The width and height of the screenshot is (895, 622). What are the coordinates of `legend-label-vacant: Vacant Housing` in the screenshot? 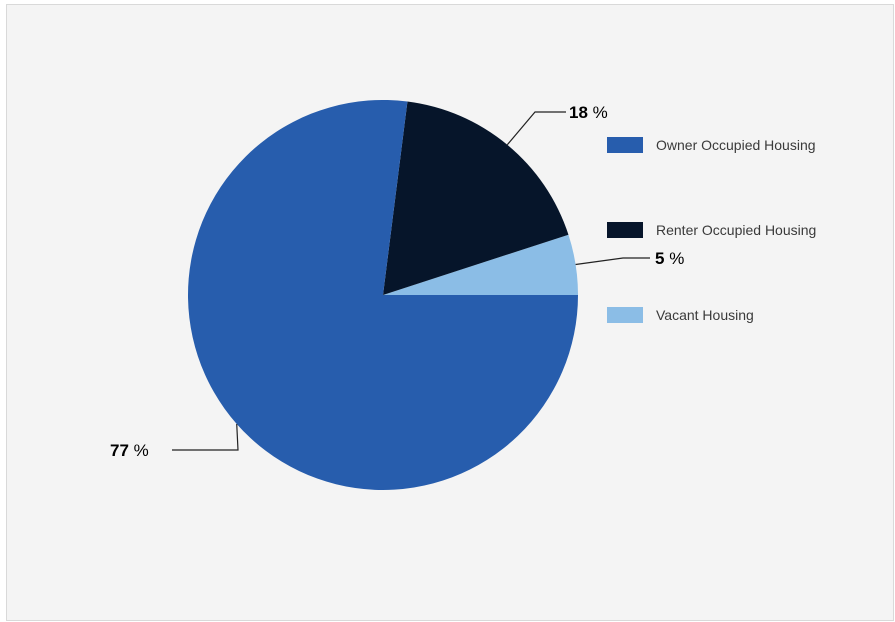 It's located at (705, 315).